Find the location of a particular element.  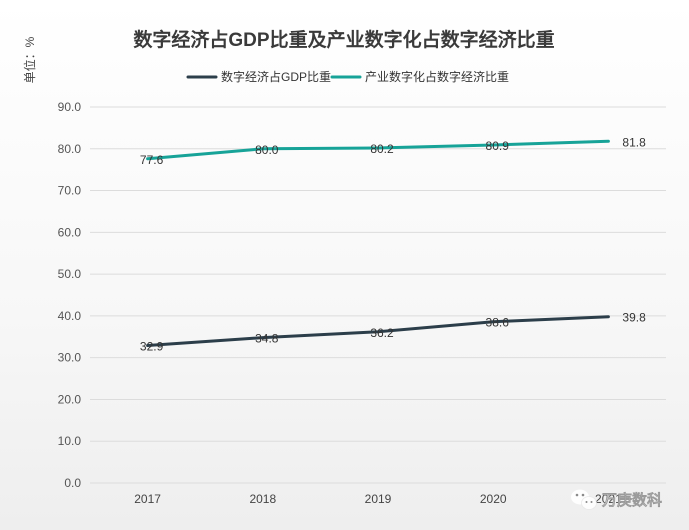

data-label: 39.8 is located at coordinates (634, 318).